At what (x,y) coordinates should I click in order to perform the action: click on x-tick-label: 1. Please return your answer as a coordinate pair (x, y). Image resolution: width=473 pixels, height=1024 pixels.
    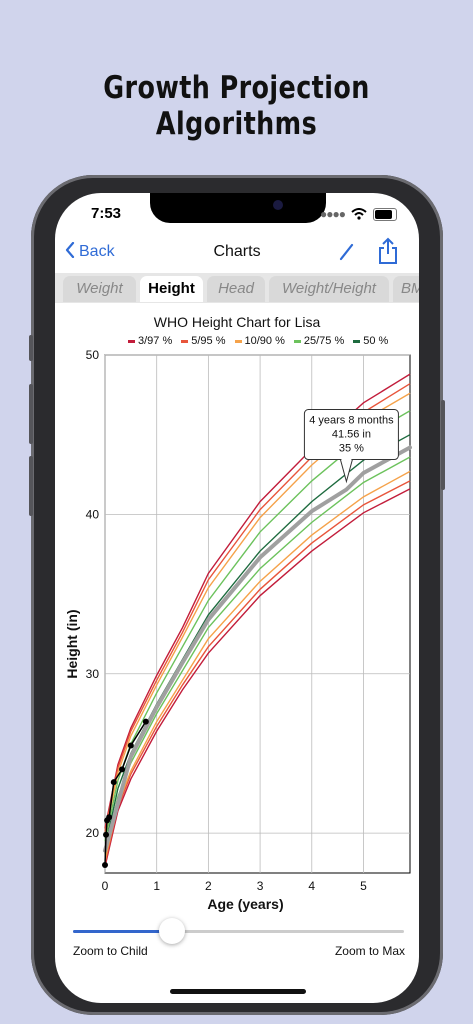
    Looking at the image, I should click on (156, 886).